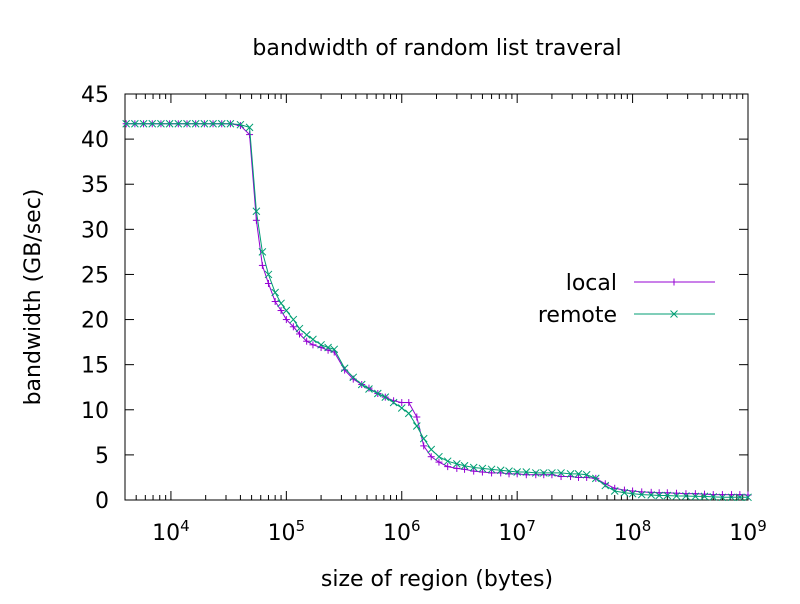 The width and height of the screenshot is (800, 604). What do you see at coordinates (95, 321) in the screenshot?
I see `y-tick-label: 20` at bounding box center [95, 321].